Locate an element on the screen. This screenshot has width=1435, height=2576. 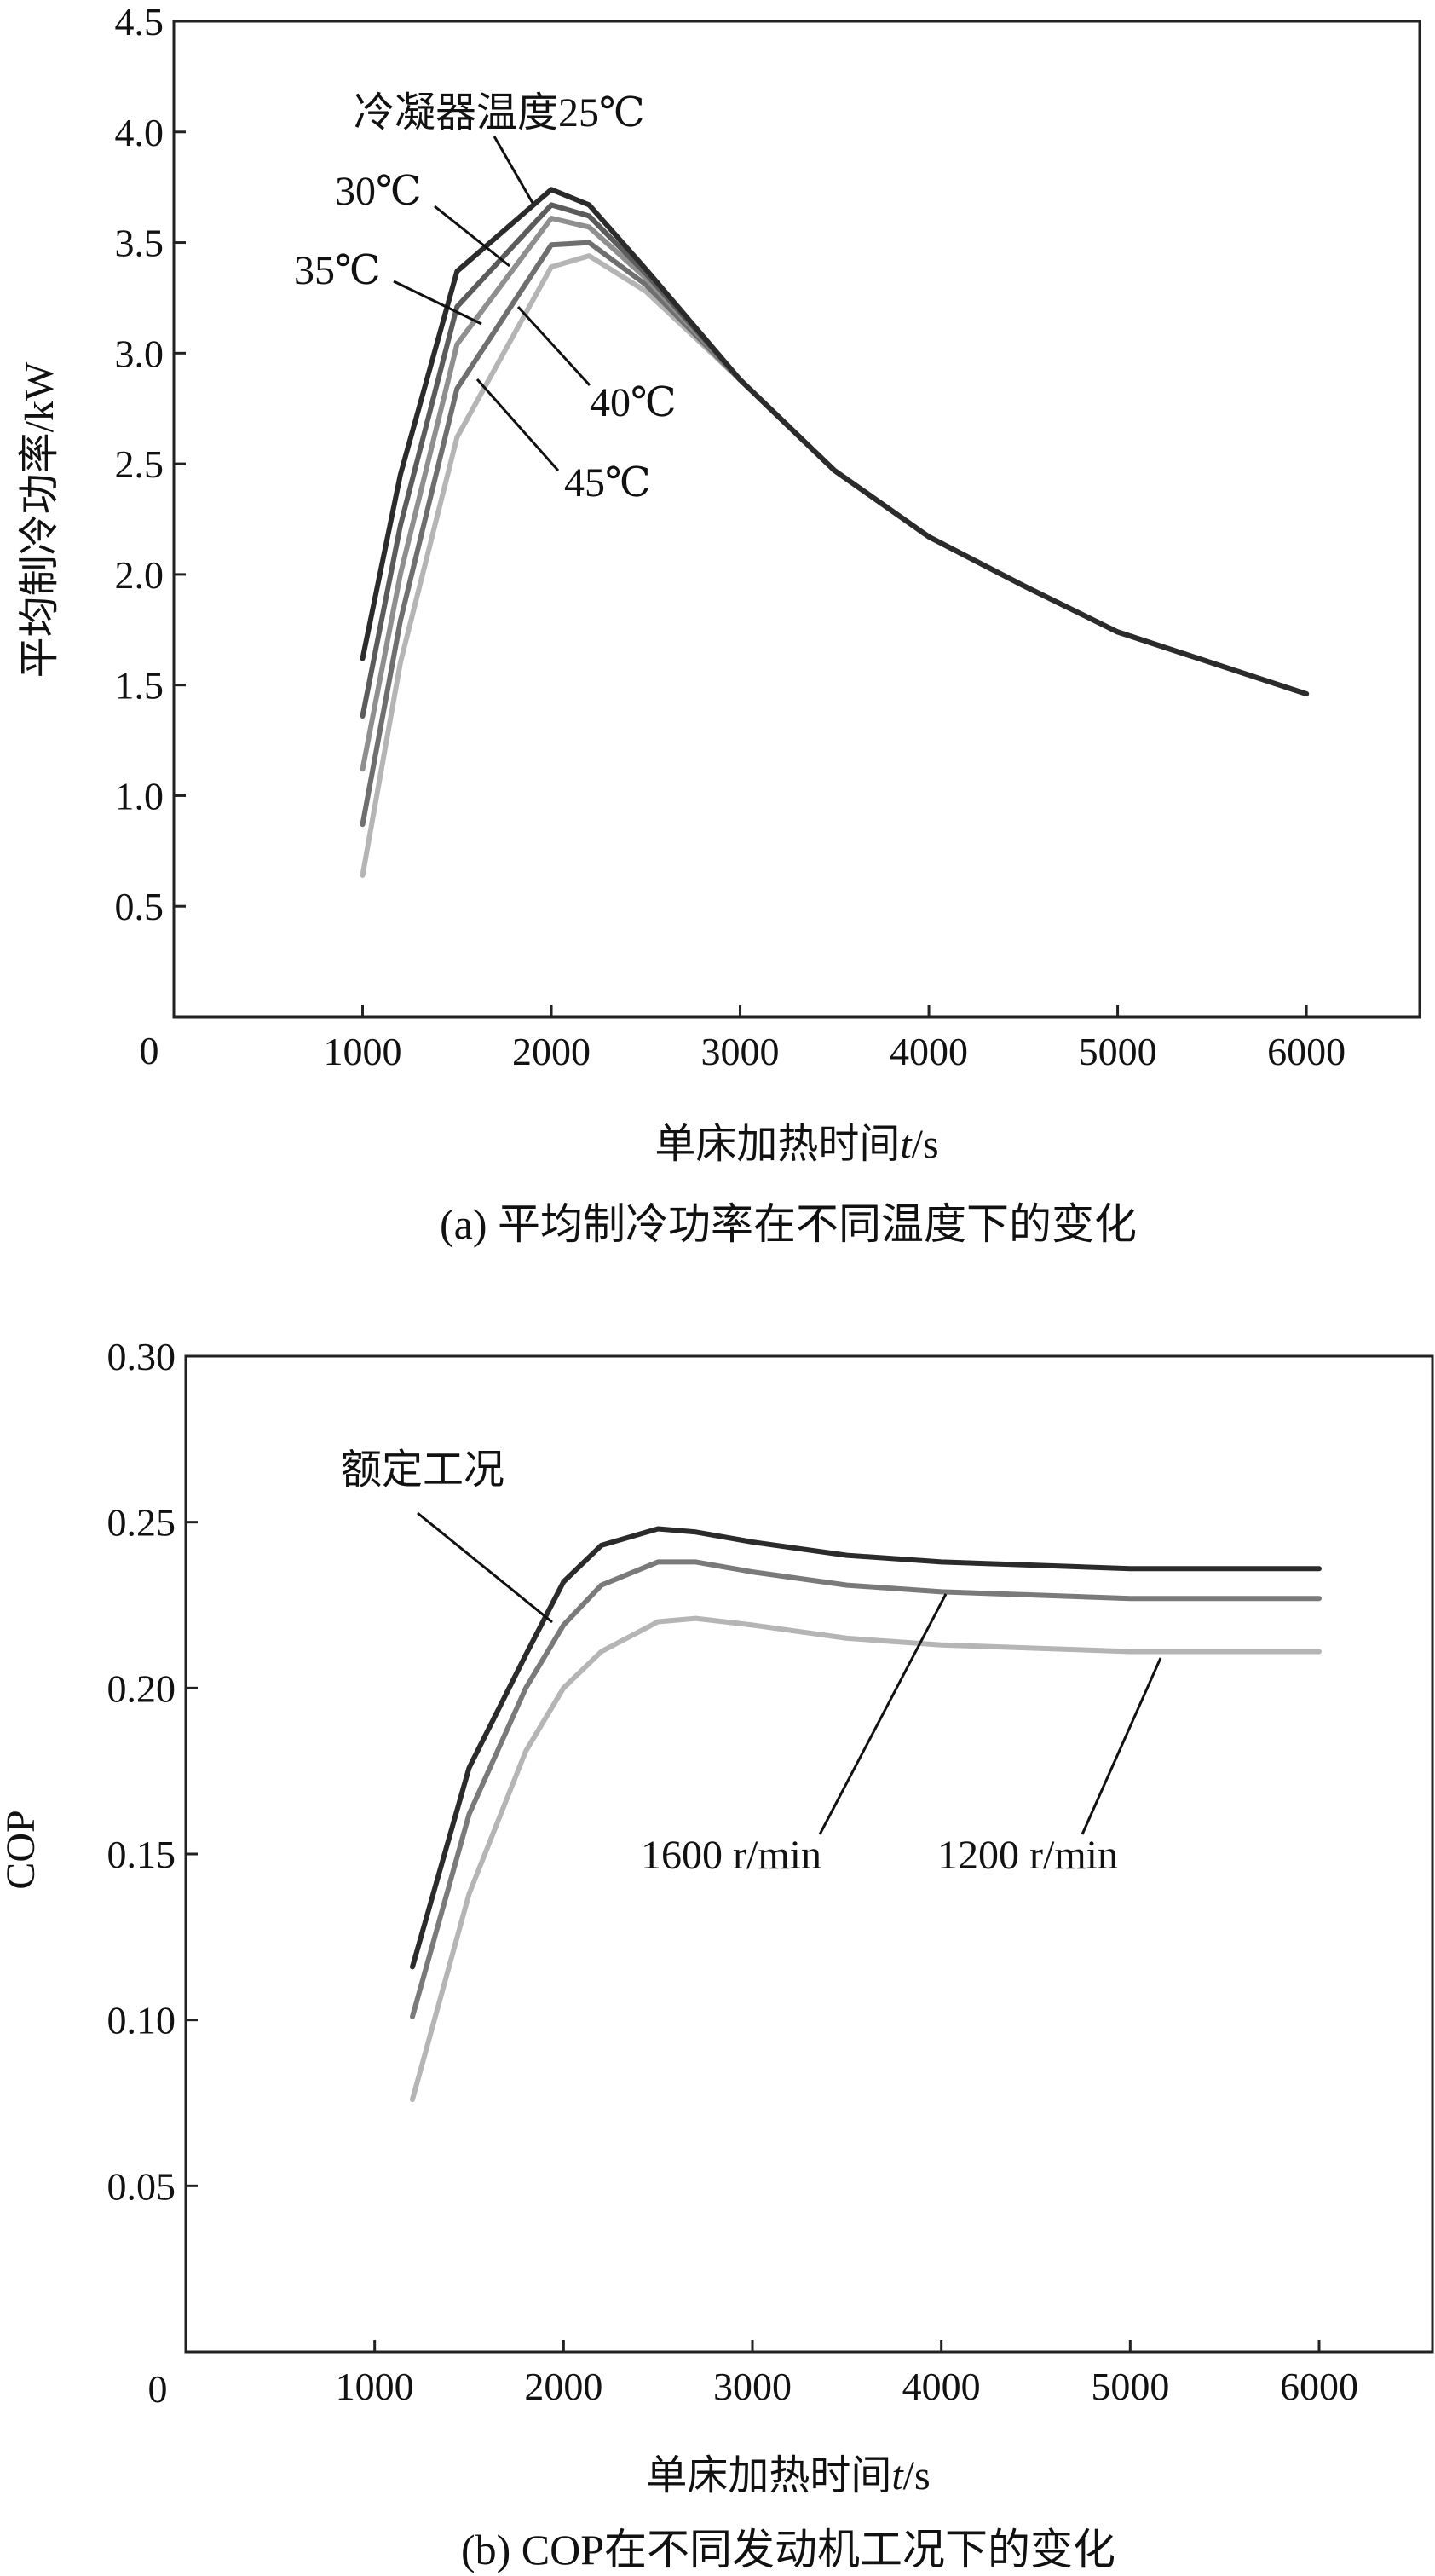
chart-b-xtick-label: 3000 is located at coordinates (752, 2386).